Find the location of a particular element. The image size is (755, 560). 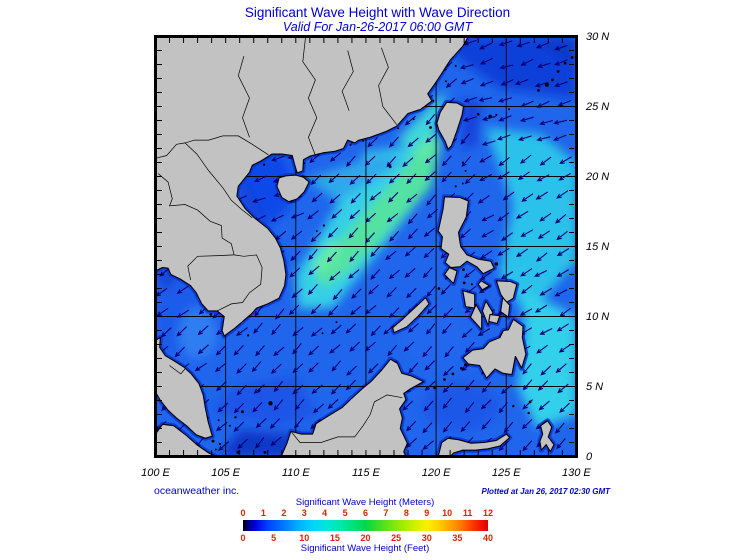

colorbar-meters-tick: 6 is located at coordinates (365, 513).